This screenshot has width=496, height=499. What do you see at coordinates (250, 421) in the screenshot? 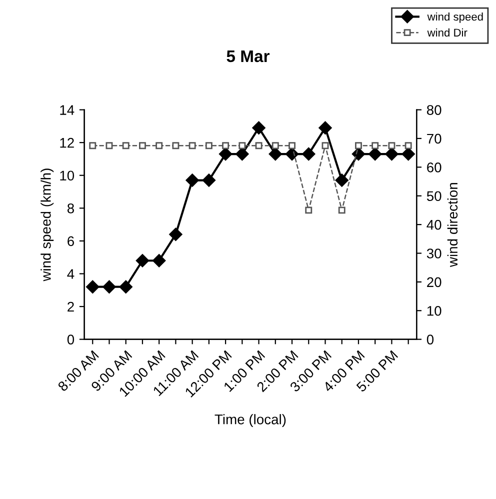
I see `x-axis-title: Time (local)` at bounding box center [250, 421].